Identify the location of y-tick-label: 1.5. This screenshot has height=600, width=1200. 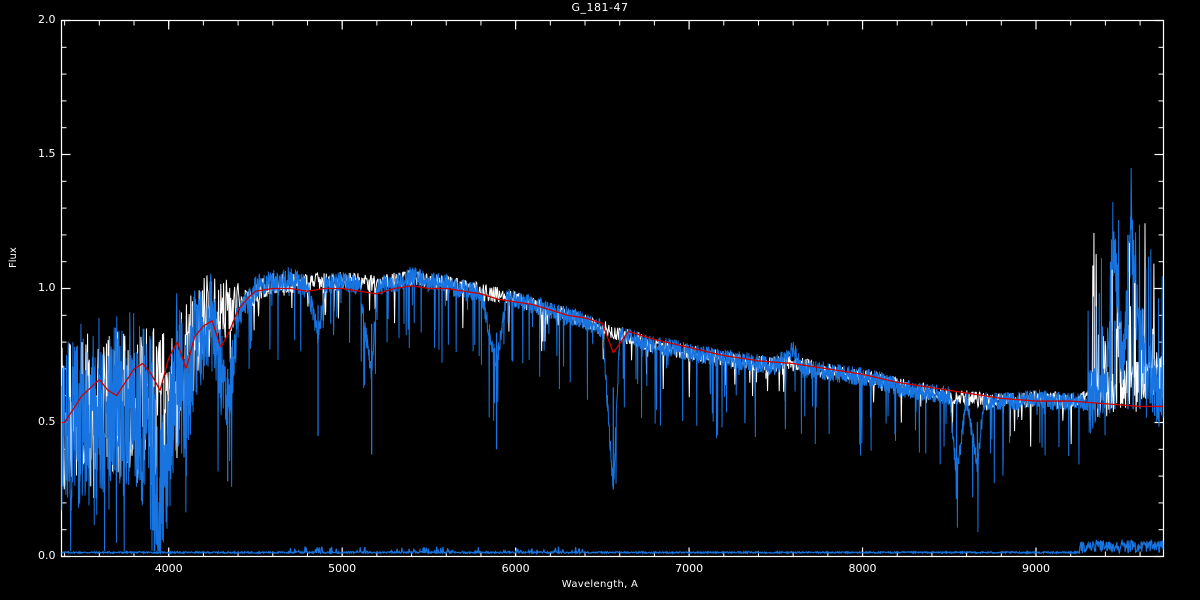
(47, 153).